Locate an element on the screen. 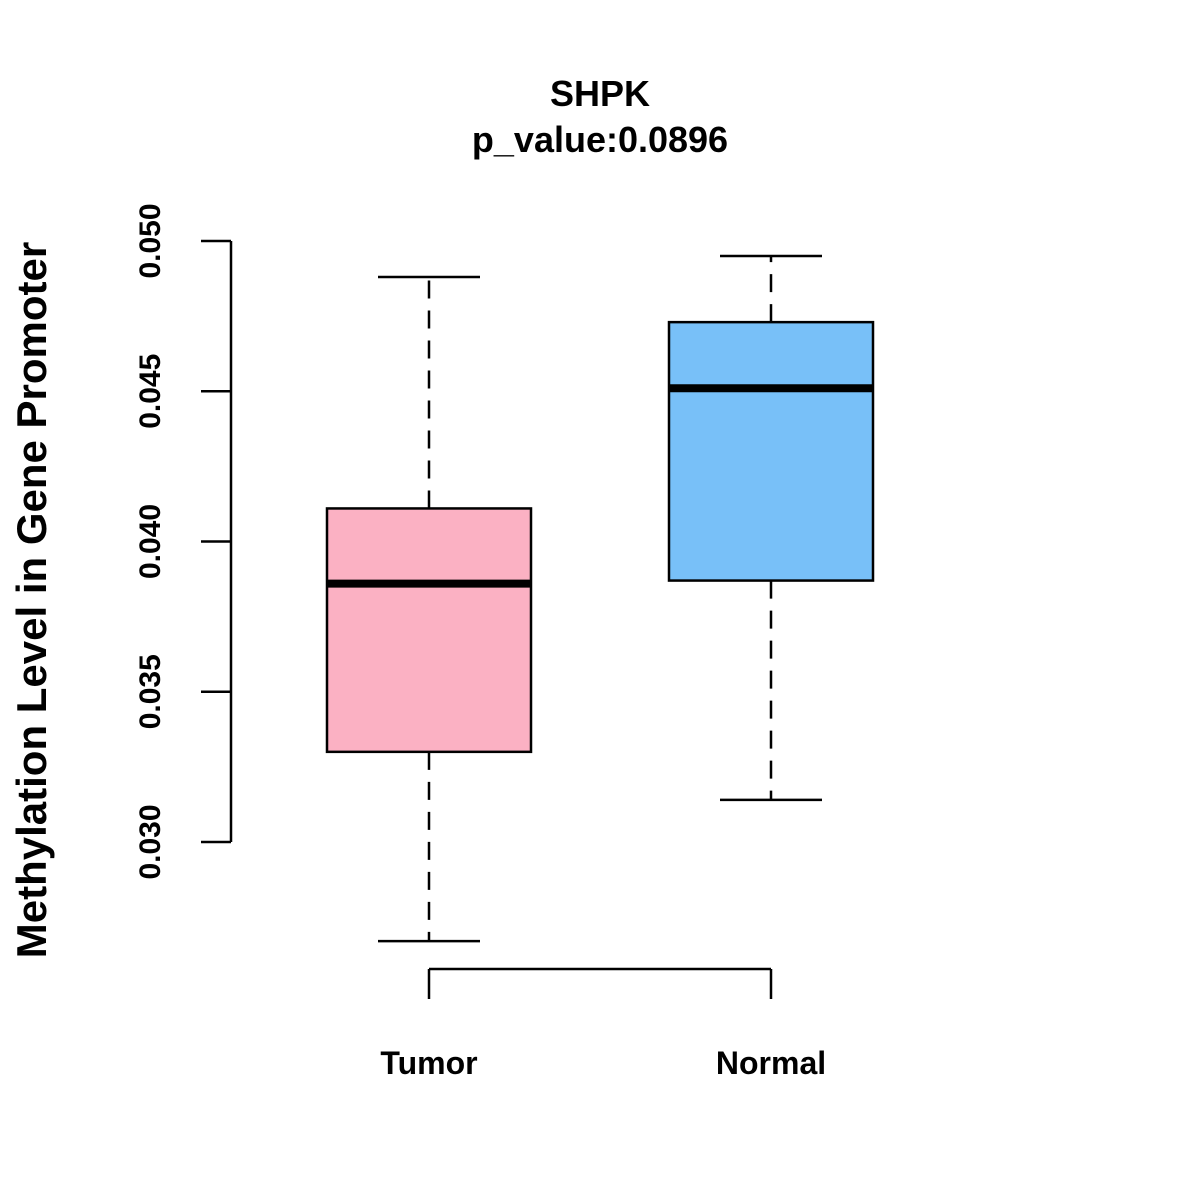 This screenshot has width=1200, height=1200. y-tick-label-0.045: 0.045 is located at coordinates (150, 391).